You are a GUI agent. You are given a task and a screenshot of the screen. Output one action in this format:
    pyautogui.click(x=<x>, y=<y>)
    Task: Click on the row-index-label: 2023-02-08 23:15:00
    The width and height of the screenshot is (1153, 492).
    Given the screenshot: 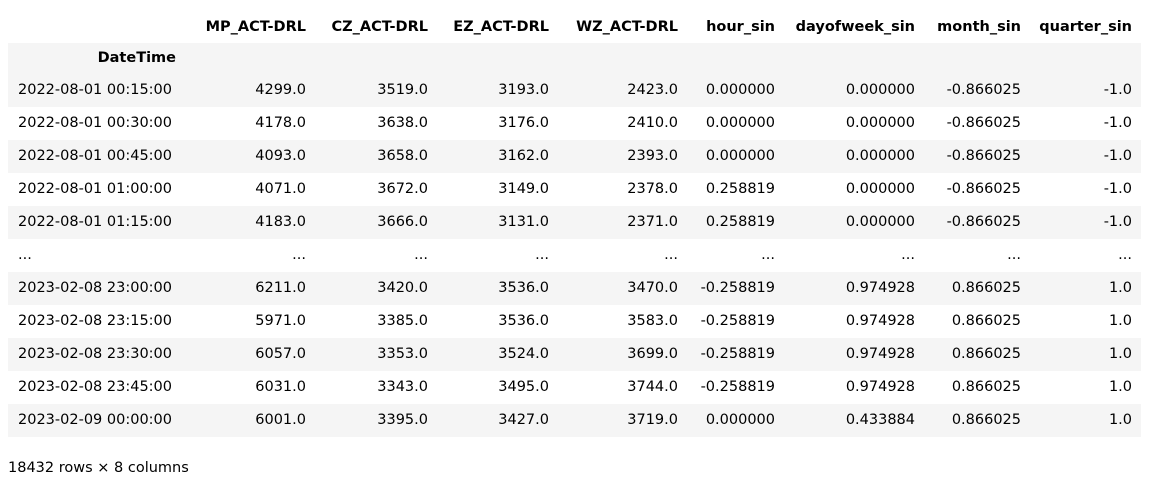 What is the action you would take?
    pyautogui.click(x=95, y=321)
    